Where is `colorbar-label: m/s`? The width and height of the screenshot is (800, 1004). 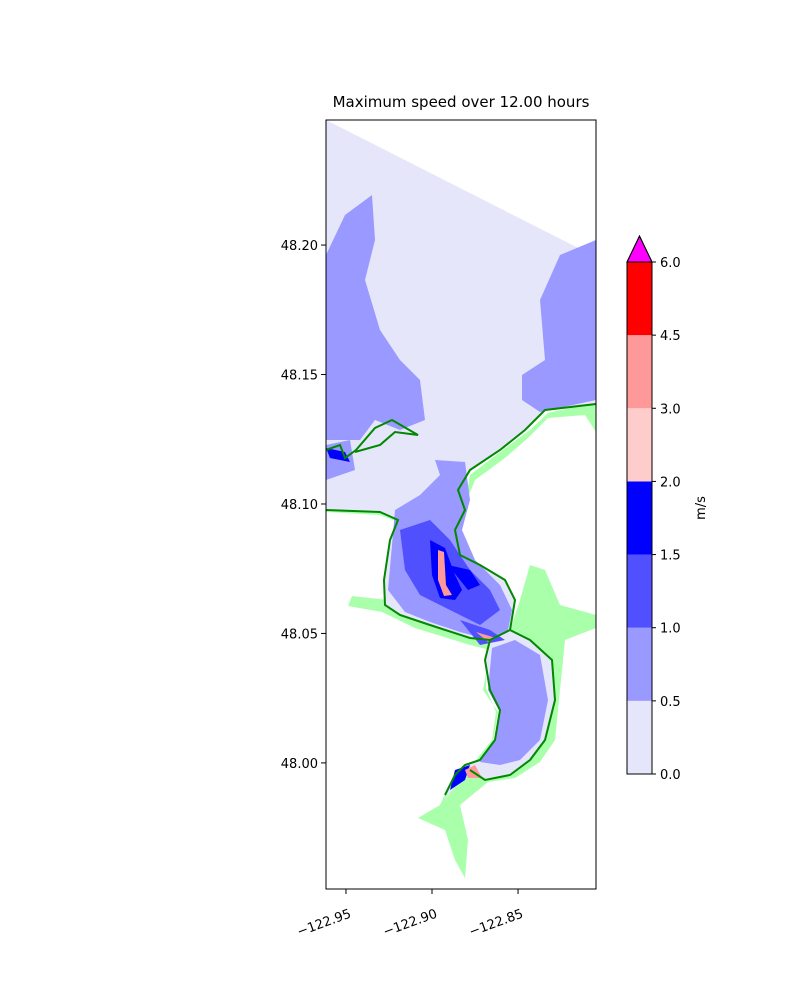 colorbar-label: m/s is located at coordinates (701, 508).